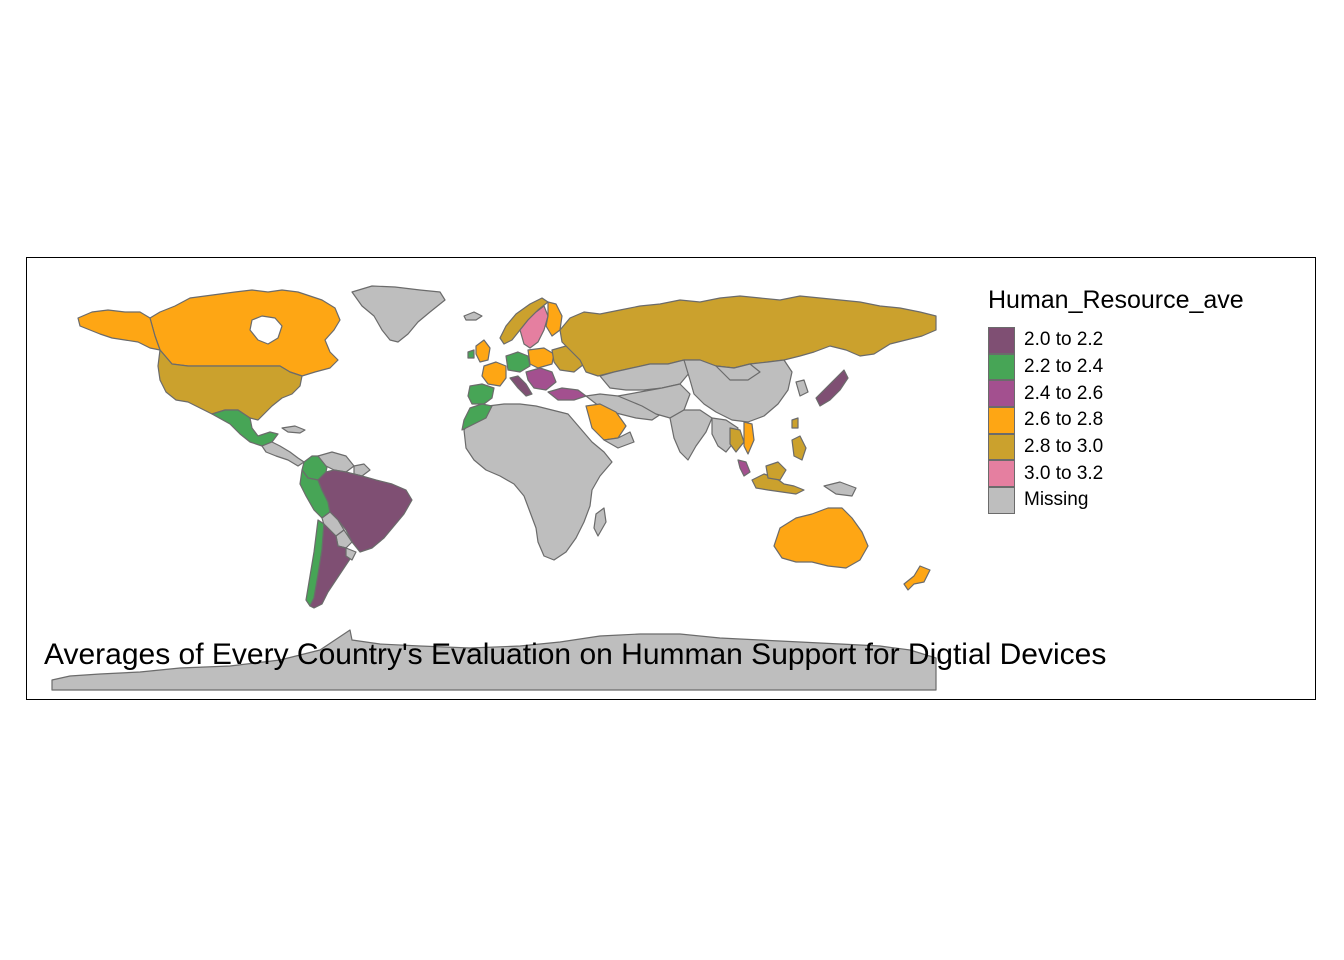 This screenshot has height=960, width=1344. I want to click on venezuela, so click(336, 462).